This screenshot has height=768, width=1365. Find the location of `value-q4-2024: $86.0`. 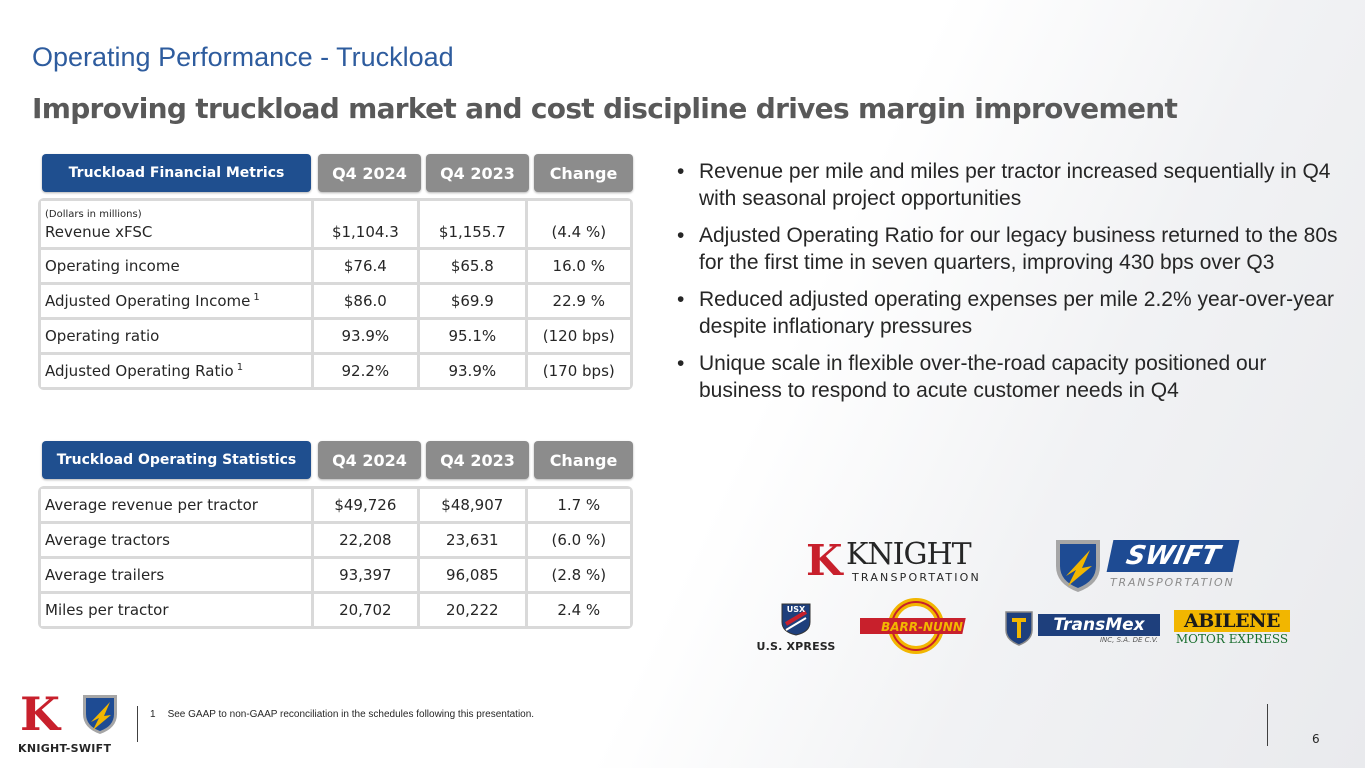

value-q4-2024: $86.0 is located at coordinates (365, 301).